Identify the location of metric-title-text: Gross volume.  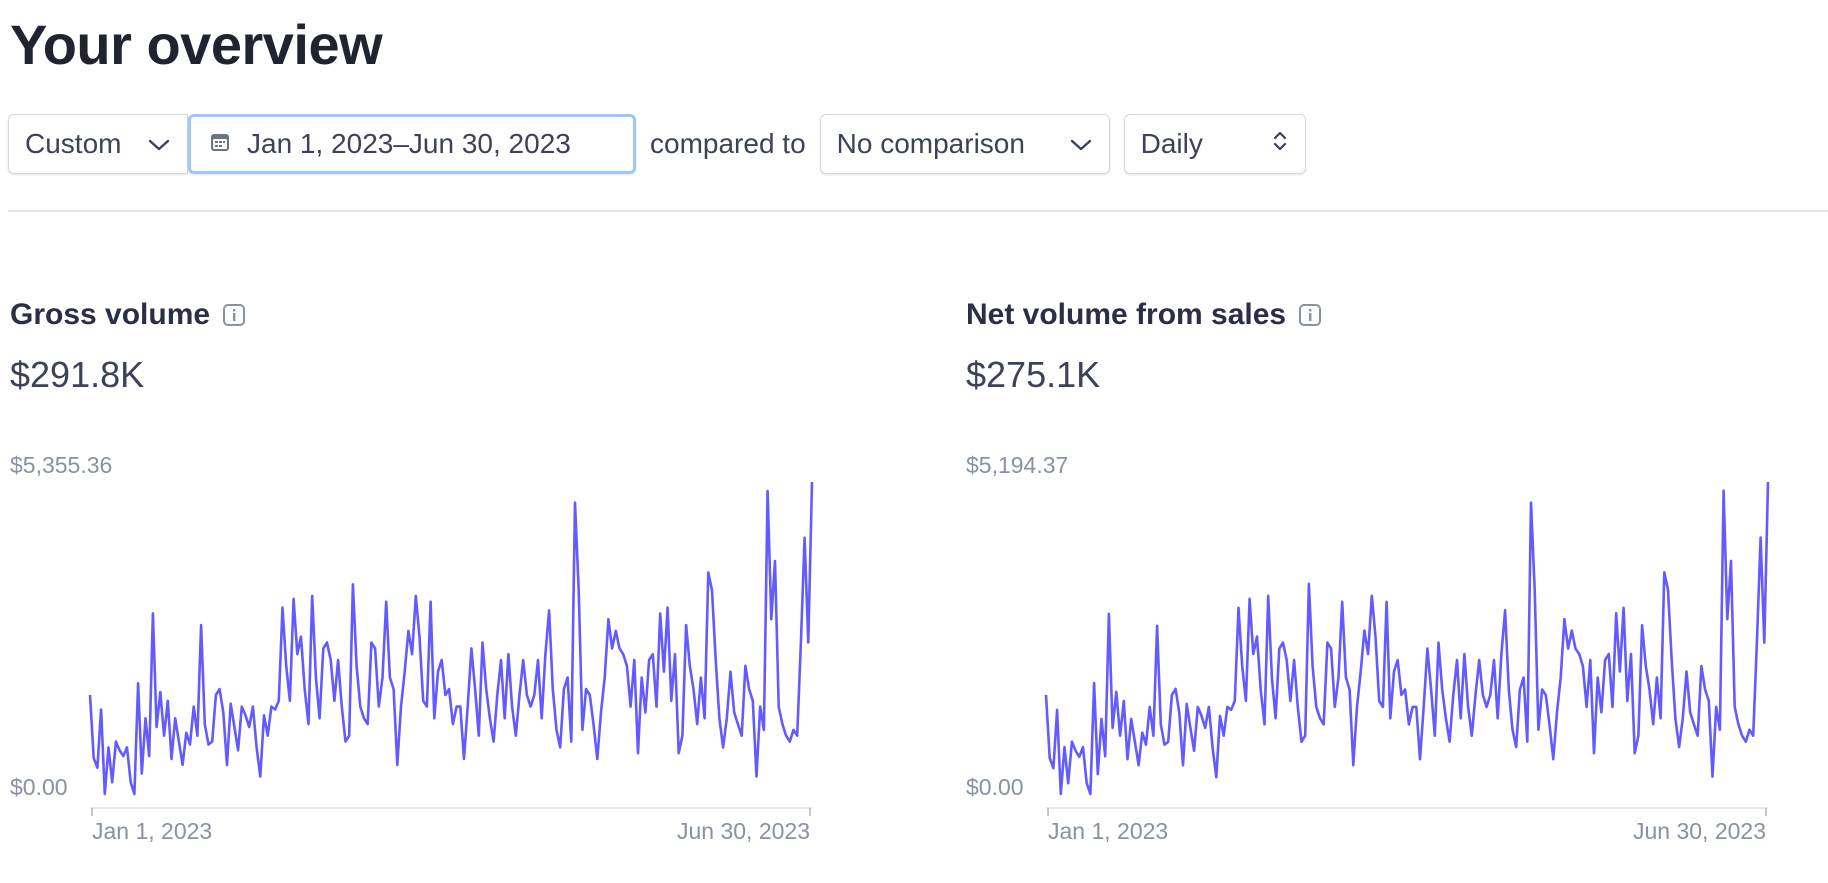
(110, 314).